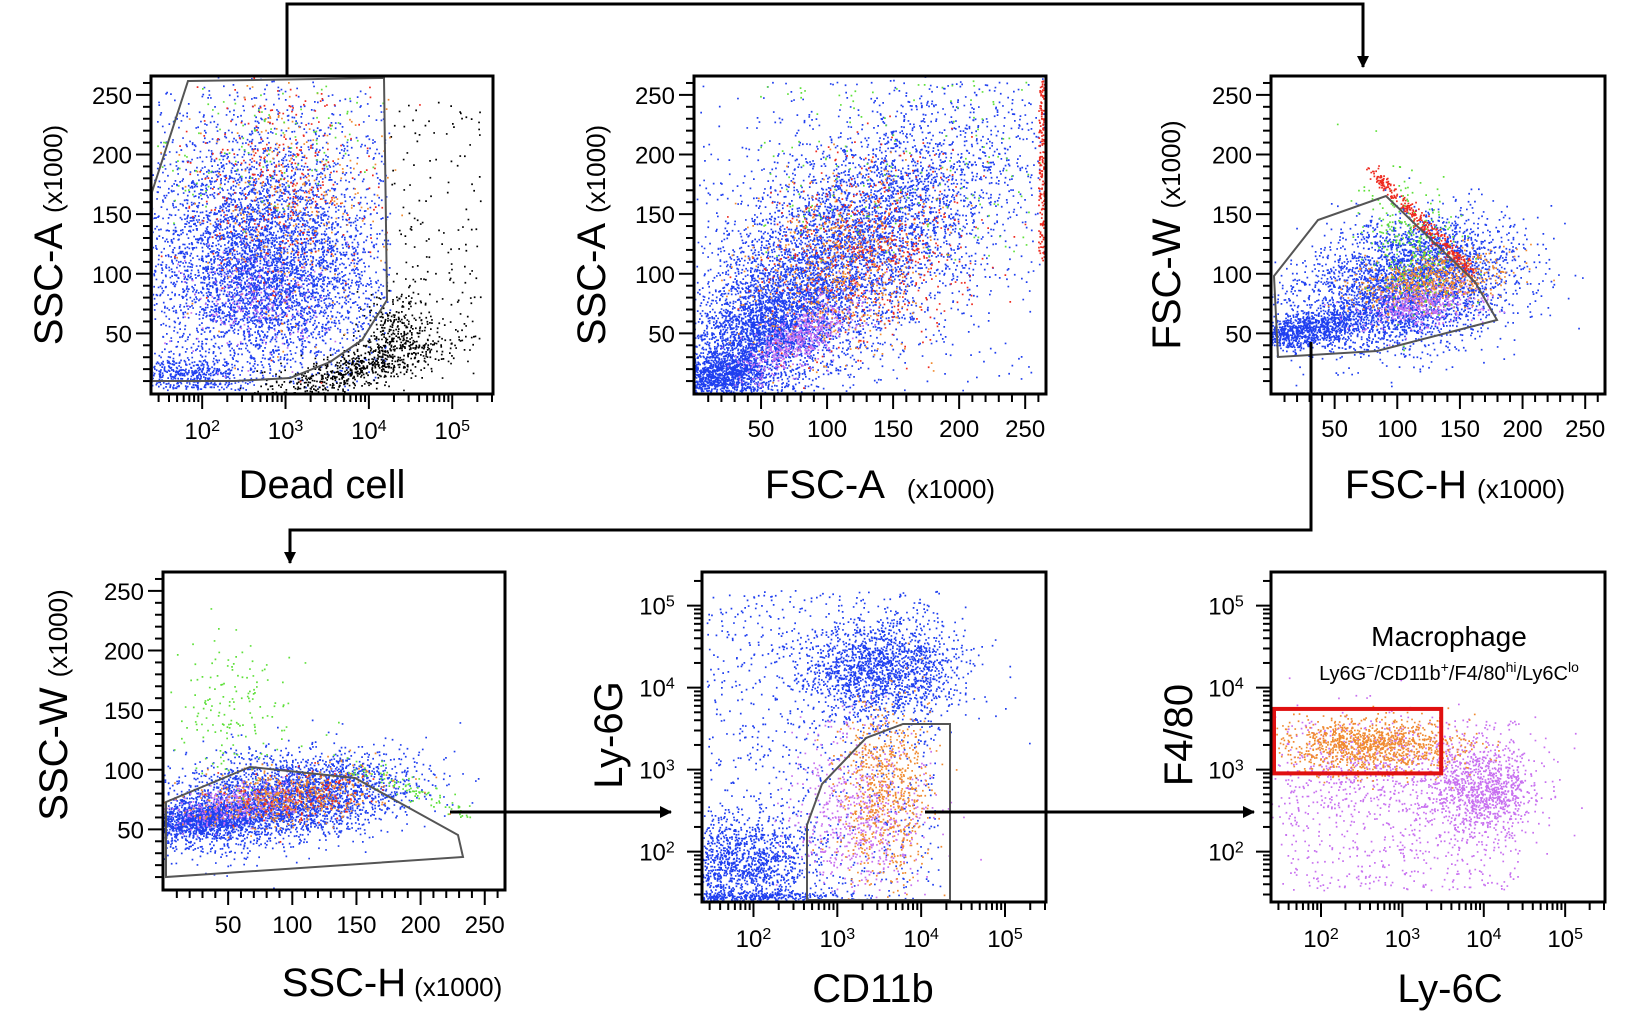  I want to click on y-axis-title: SSC-A(x1000), so click(592, 235).